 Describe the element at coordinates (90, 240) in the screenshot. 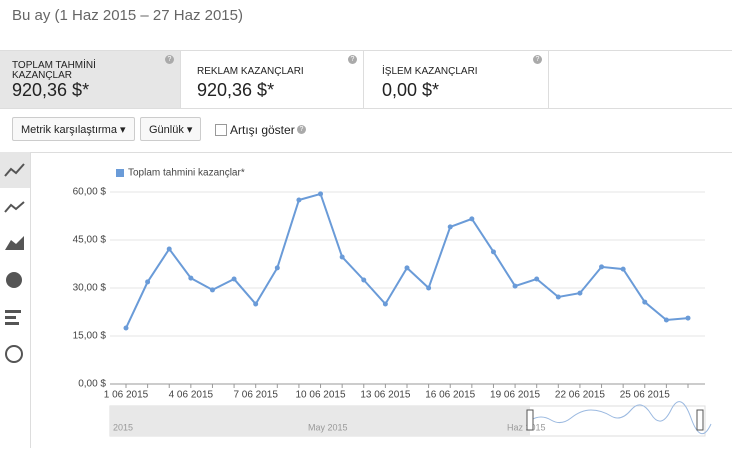

I see `y-tick-label: 45,00 $` at that location.